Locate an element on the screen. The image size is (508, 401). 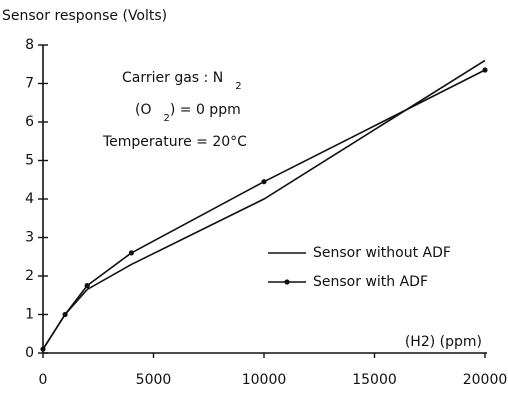
y-tick-label: 3 is located at coordinates (29, 238).